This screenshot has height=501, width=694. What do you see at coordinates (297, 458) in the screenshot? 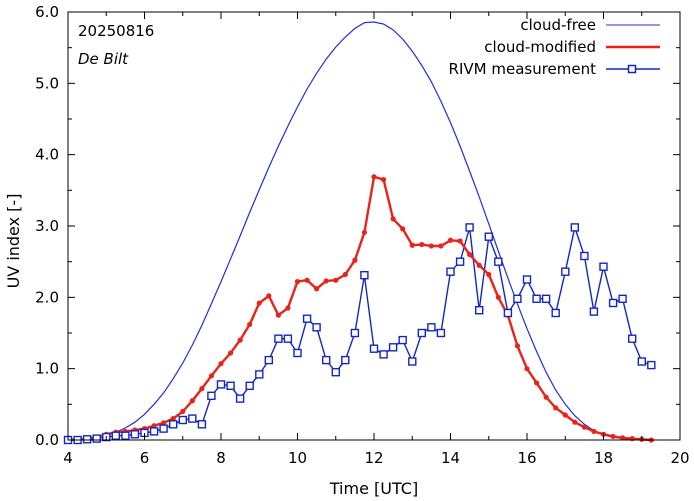
I see `x-tick-label: 10` at bounding box center [297, 458].